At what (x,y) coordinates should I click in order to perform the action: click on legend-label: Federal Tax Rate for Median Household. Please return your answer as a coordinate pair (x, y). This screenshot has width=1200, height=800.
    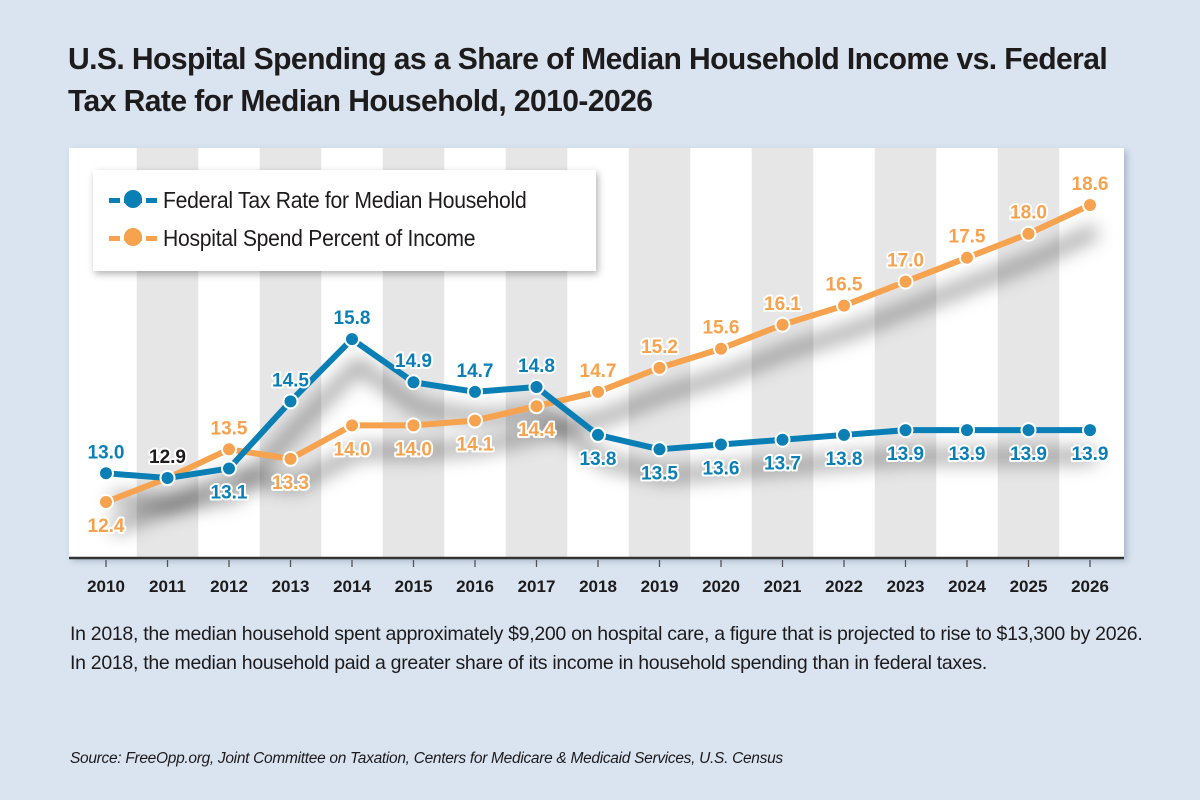
    Looking at the image, I should click on (345, 199).